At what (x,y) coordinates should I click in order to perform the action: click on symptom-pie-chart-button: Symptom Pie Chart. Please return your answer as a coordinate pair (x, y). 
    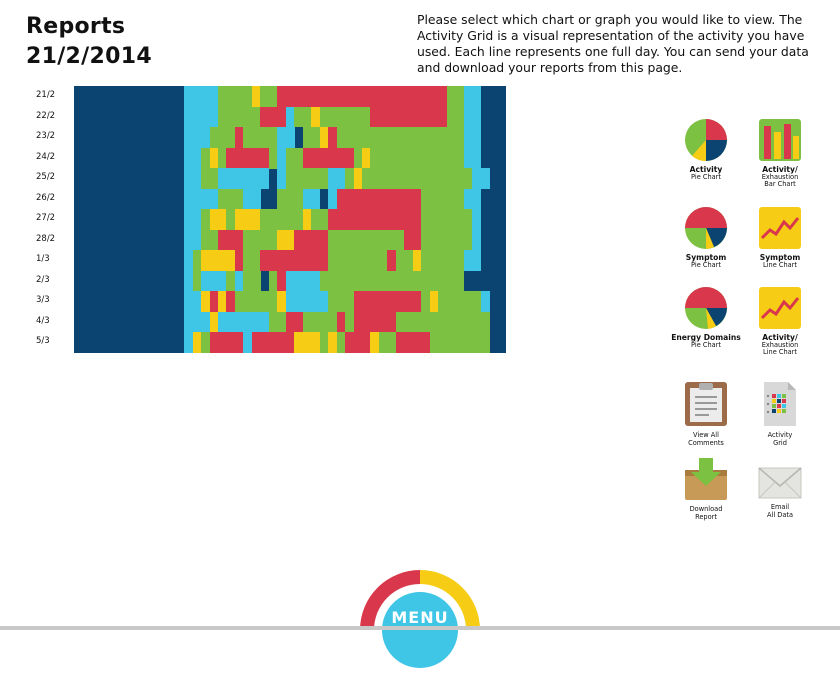
    Looking at the image, I should click on (706, 237).